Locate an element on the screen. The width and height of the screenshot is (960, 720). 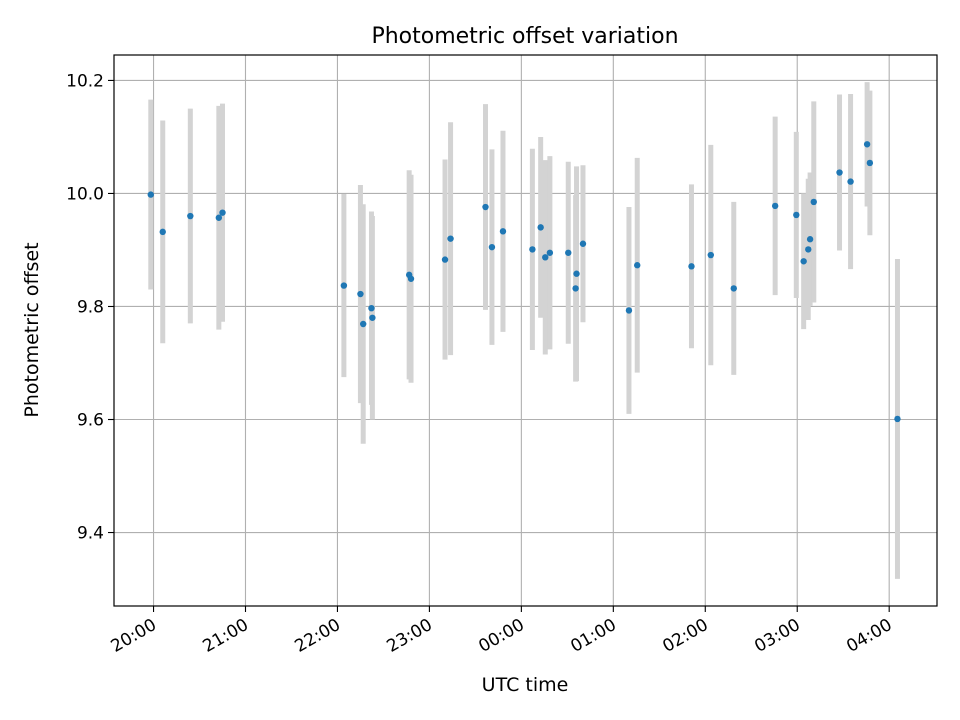
x-tick-label: 21:00 is located at coordinates (226, 636).